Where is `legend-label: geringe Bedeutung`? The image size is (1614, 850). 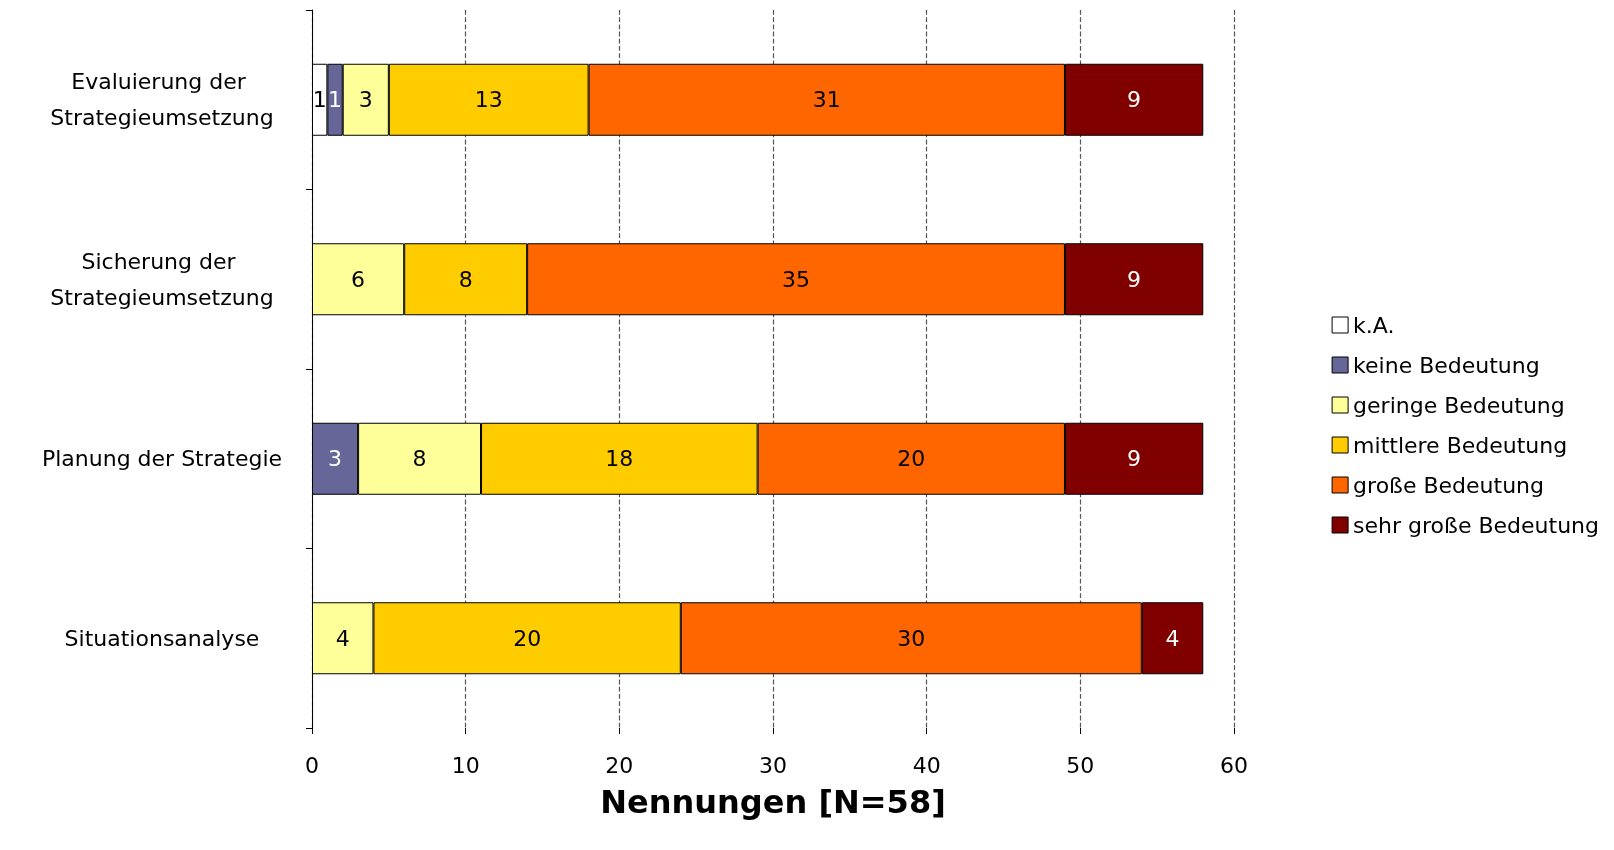
legend-label: geringe Bedeutung is located at coordinates (1459, 405).